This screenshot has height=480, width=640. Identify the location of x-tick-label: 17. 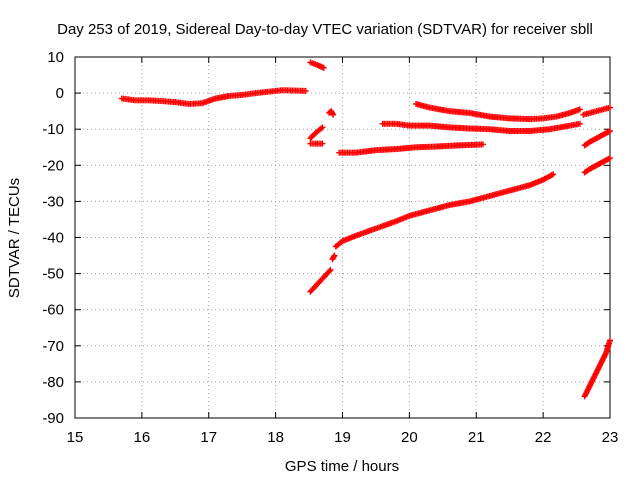
(208, 437).